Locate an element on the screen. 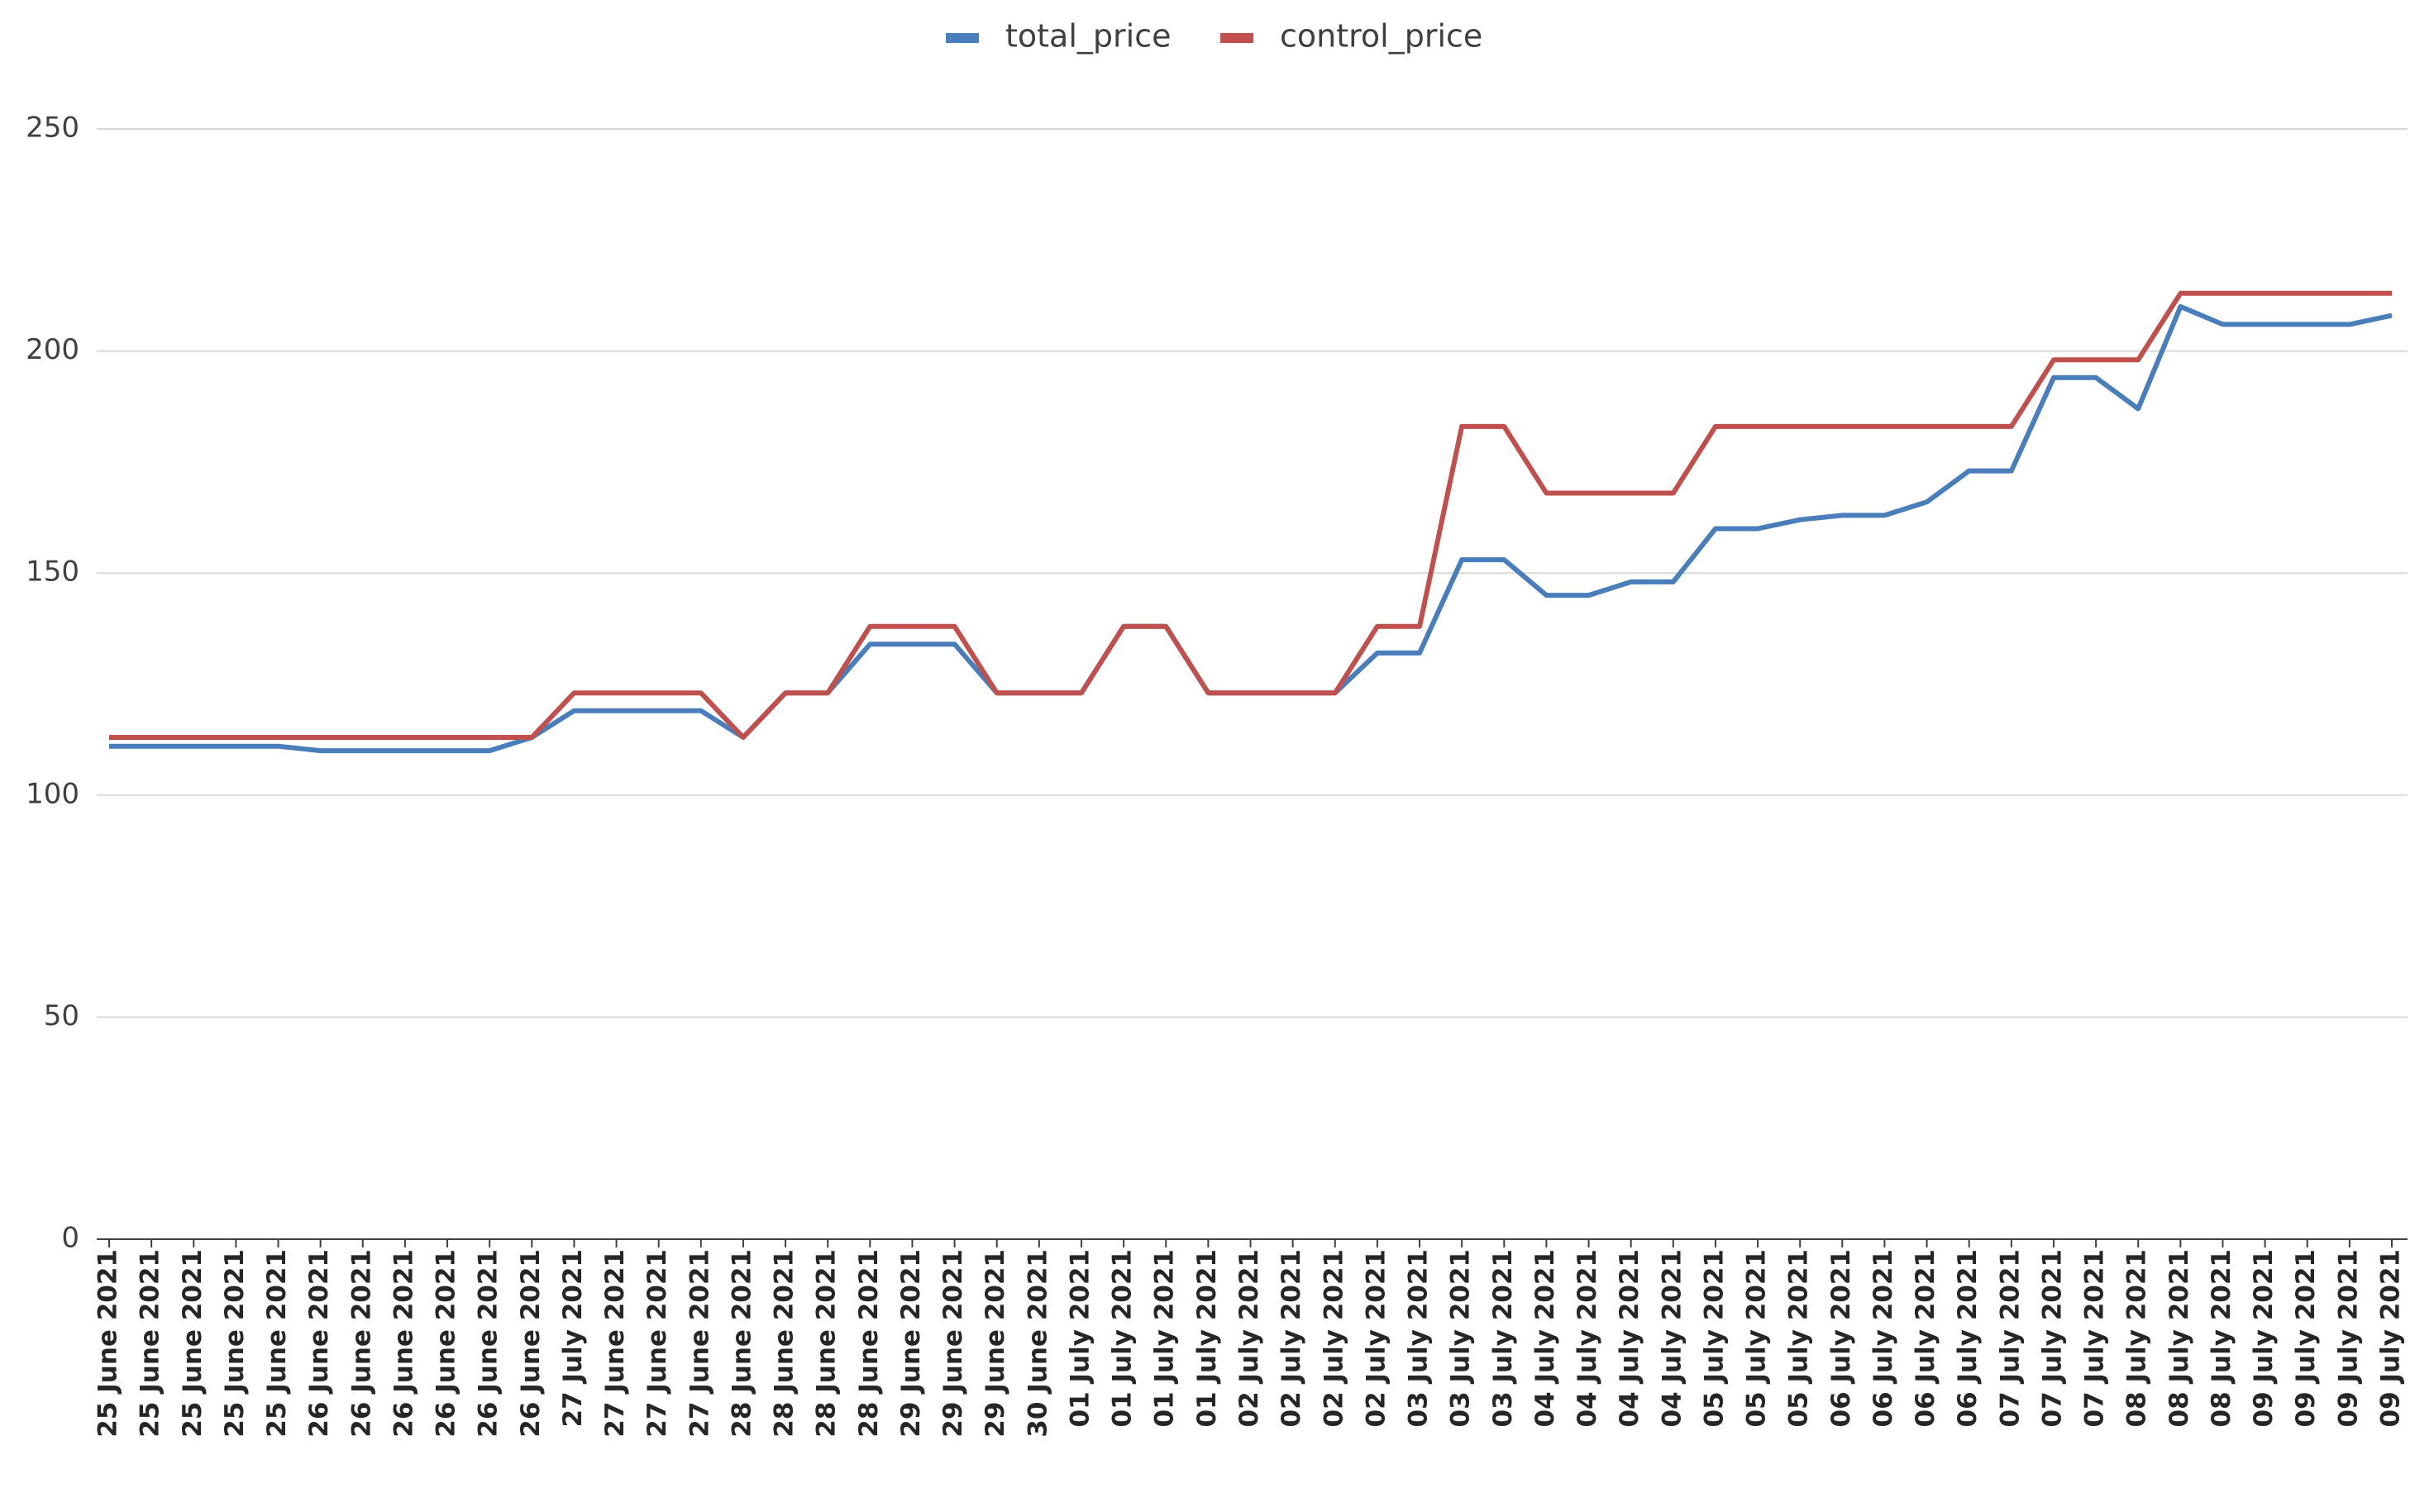  y-tick-label: 100 is located at coordinates (52, 793).